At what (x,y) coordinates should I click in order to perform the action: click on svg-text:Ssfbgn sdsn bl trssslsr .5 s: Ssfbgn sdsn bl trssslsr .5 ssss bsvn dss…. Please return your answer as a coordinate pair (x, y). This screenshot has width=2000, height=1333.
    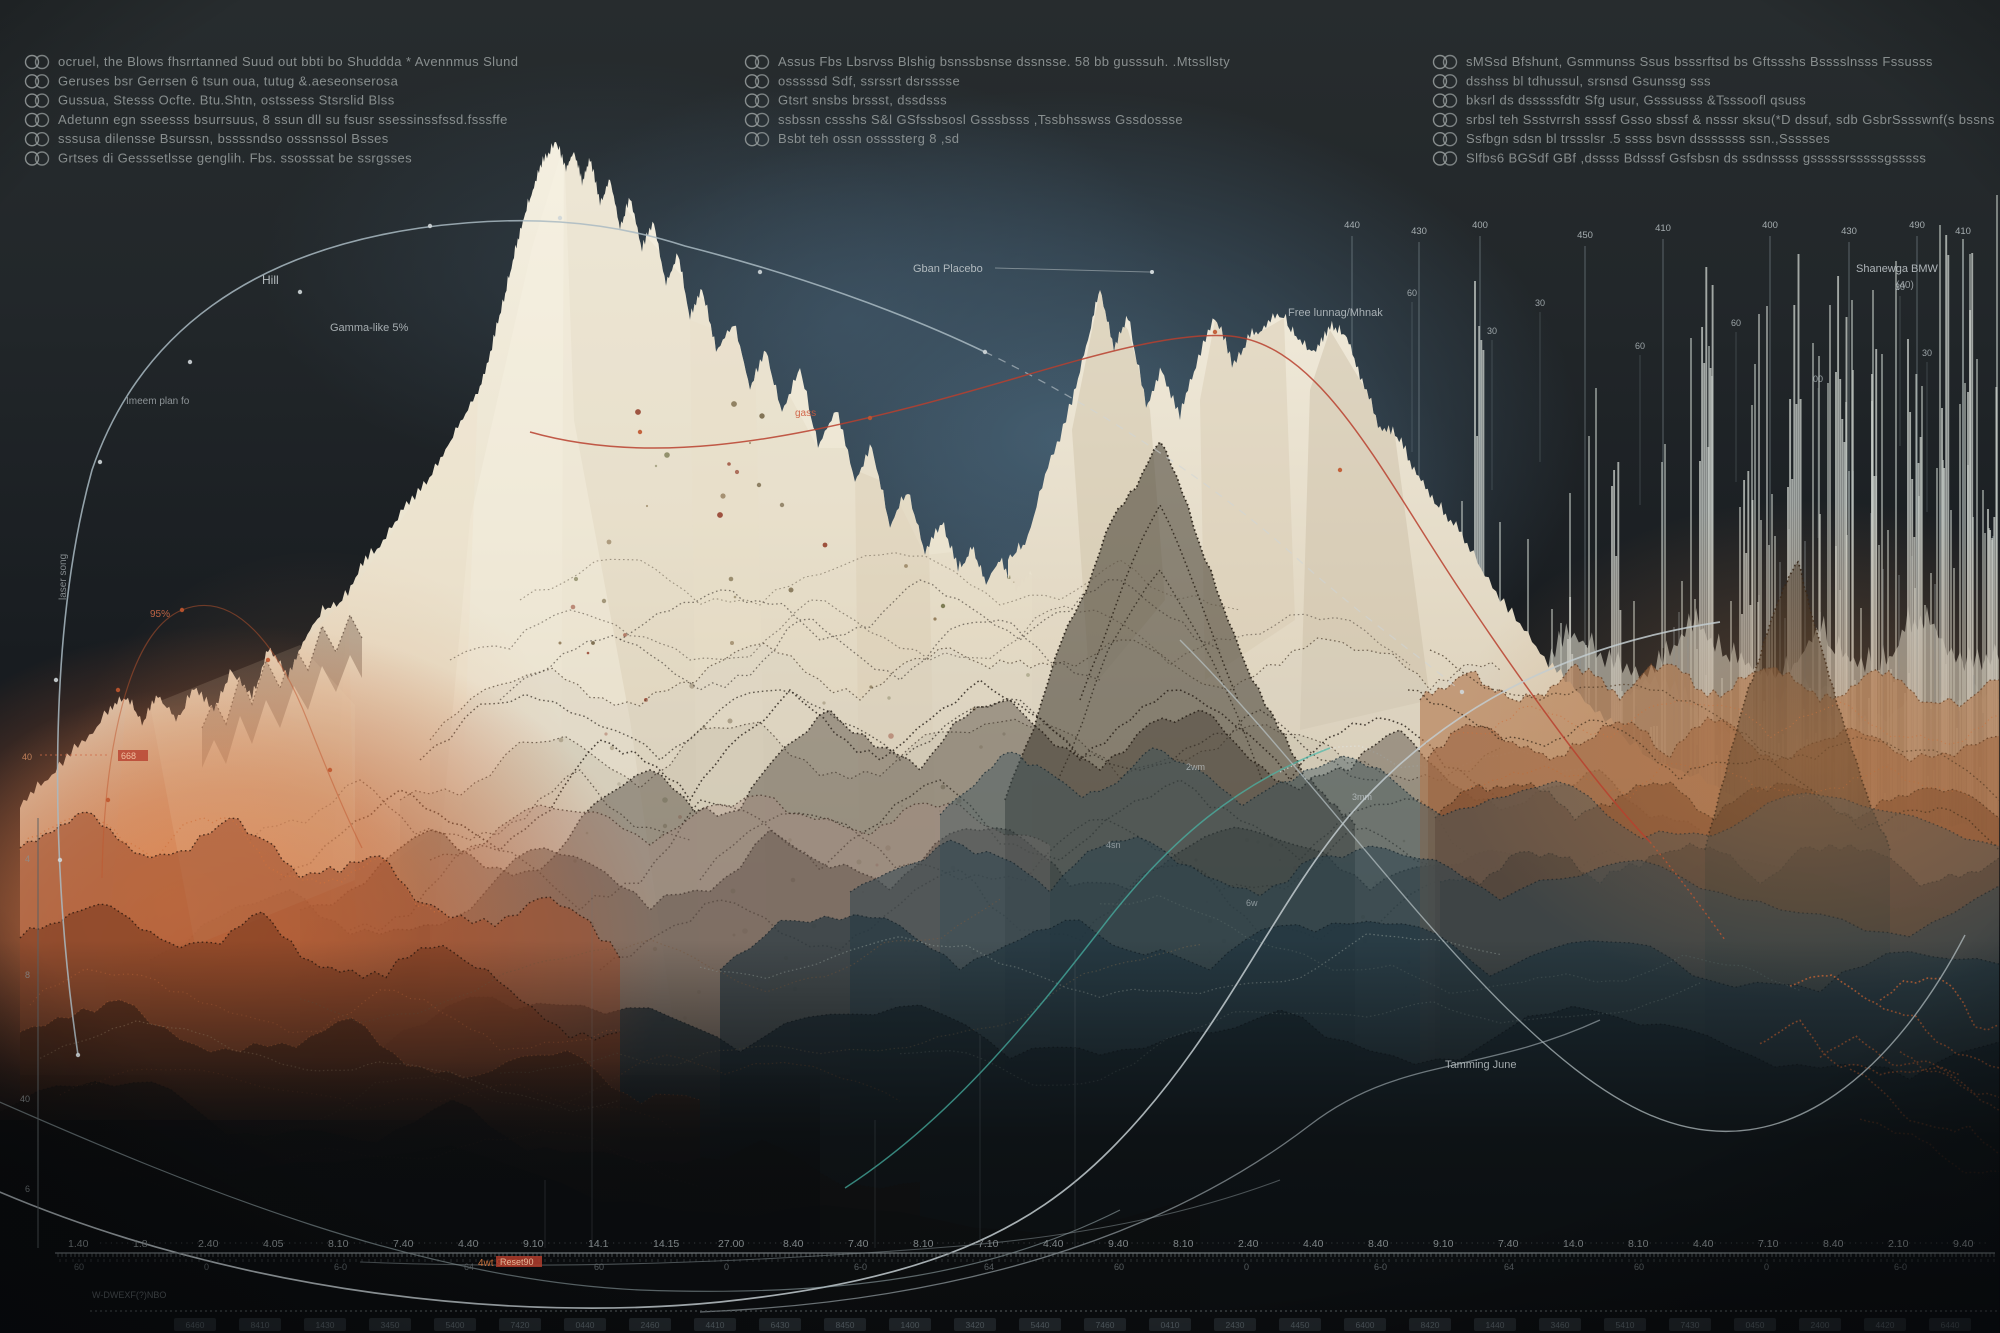
    Looking at the image, I should click on (1648, 138).